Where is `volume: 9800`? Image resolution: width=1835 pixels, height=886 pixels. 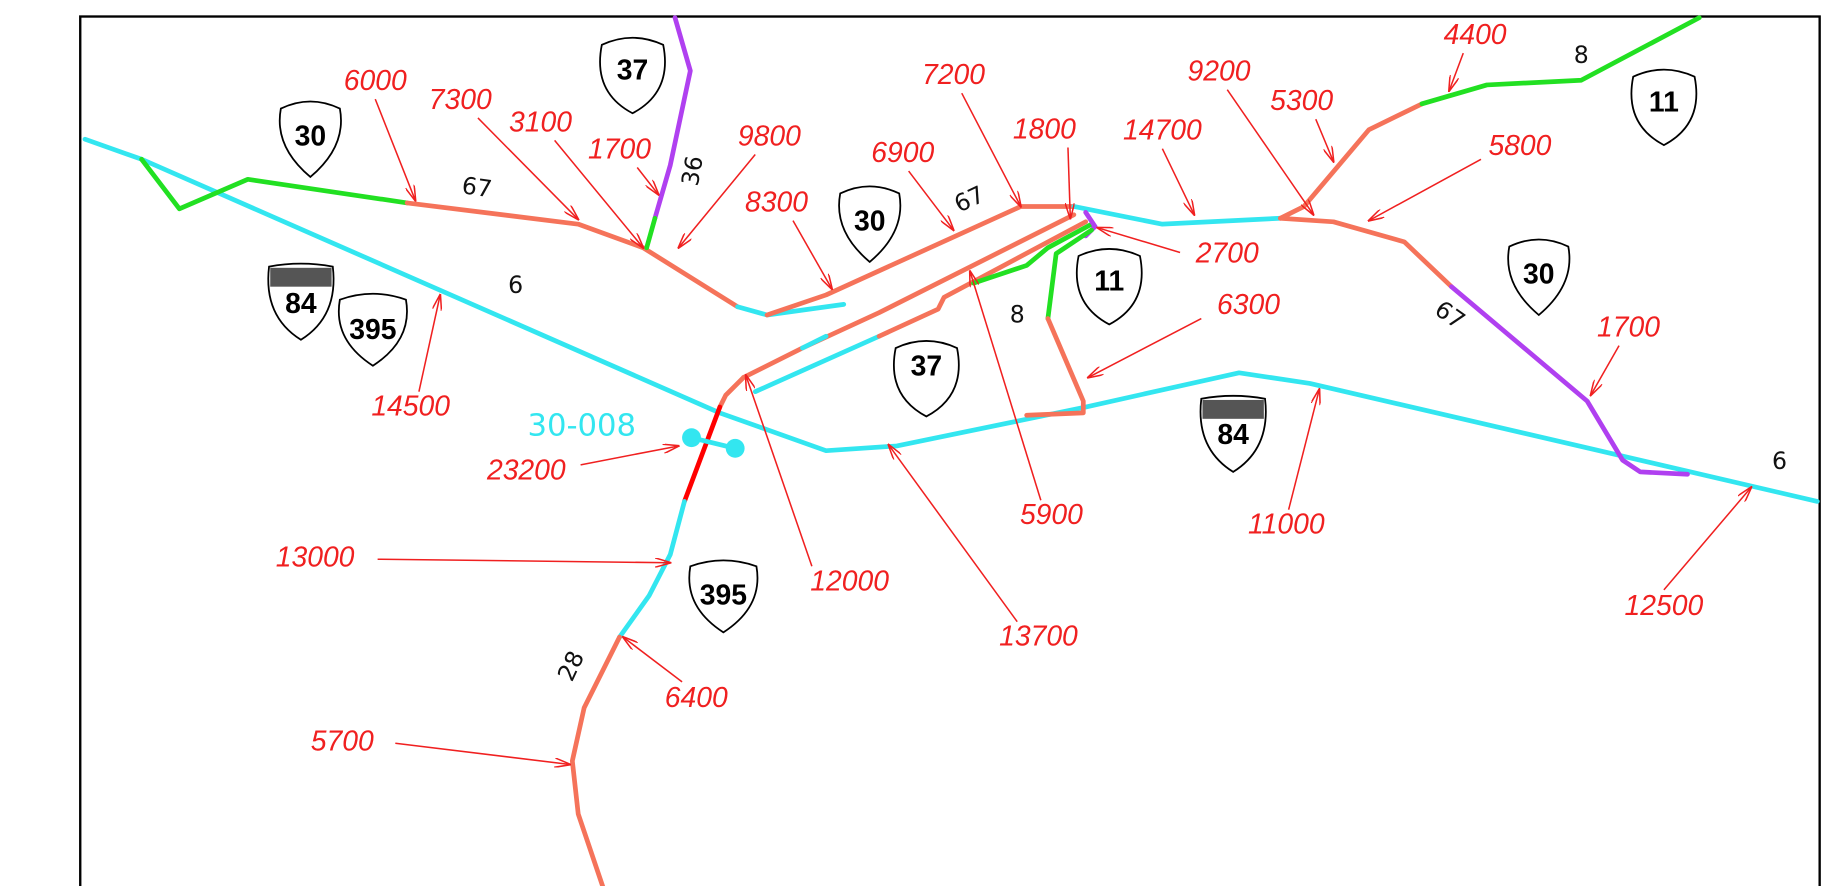 volume: 9800 is located at coordinates (769, 136).